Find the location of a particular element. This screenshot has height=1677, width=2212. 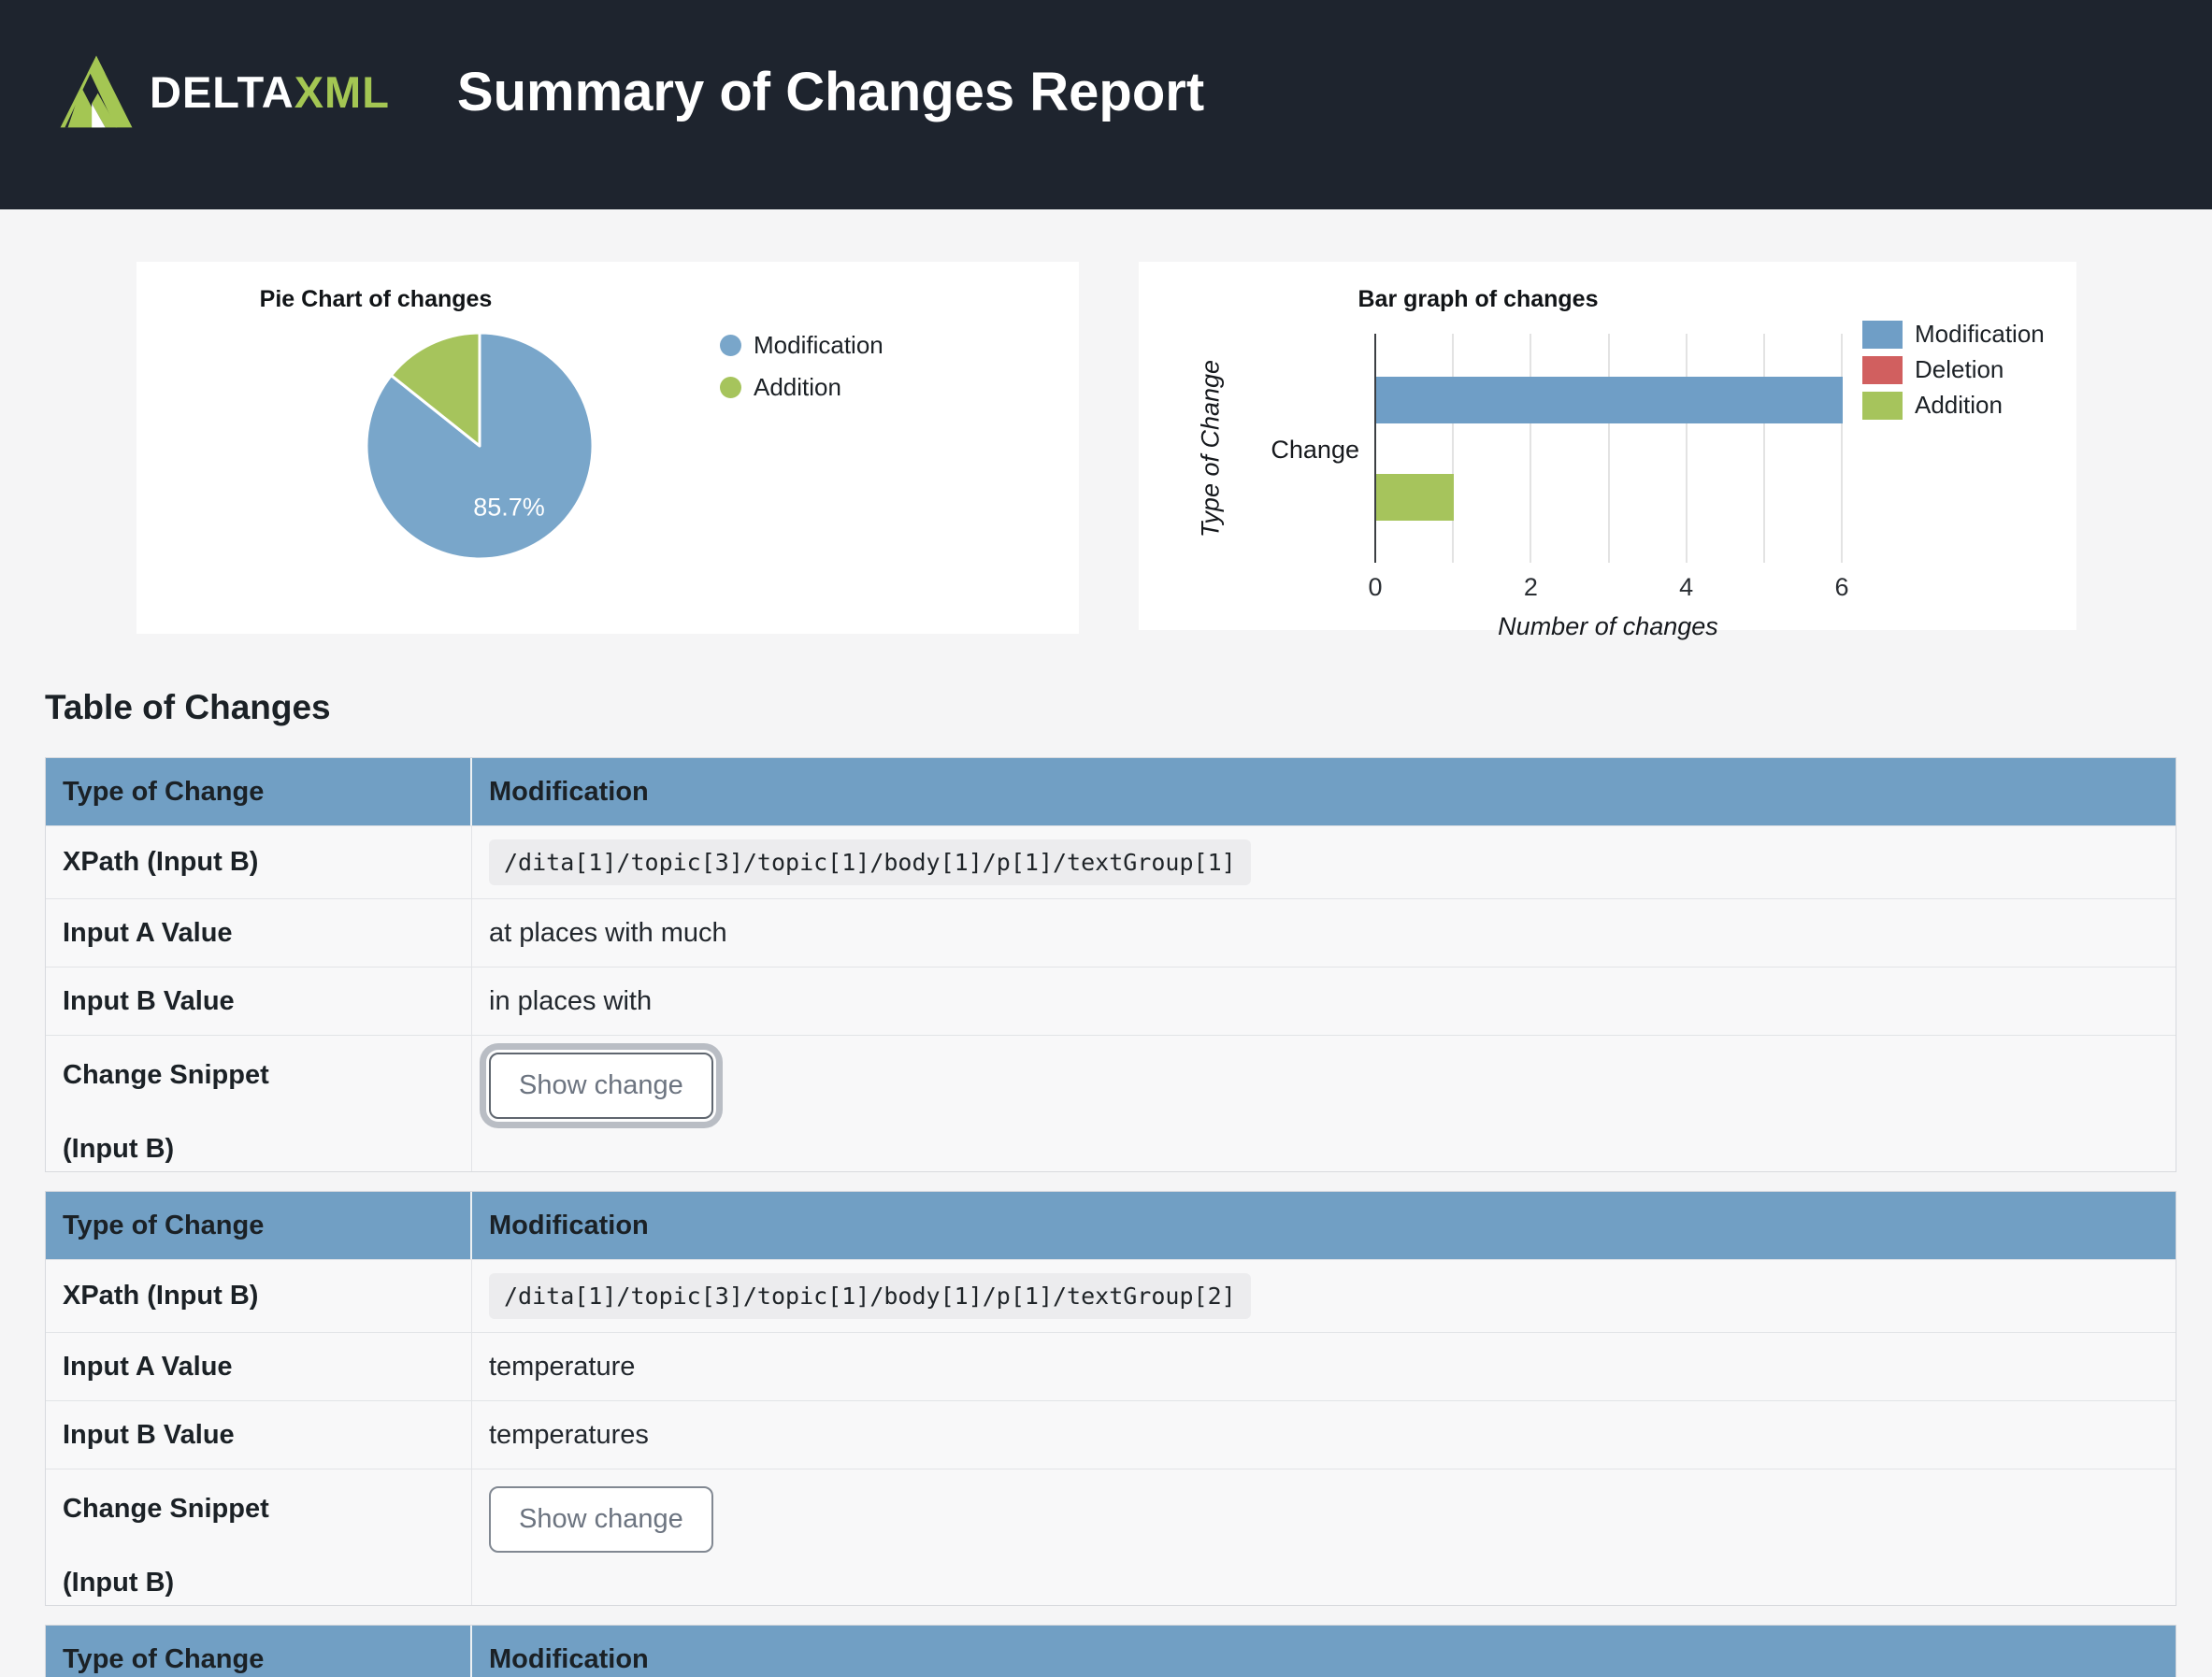

bar-chart-plot-area: Number of changes 0 2 4 6 is located at coordinates (1618, 487).